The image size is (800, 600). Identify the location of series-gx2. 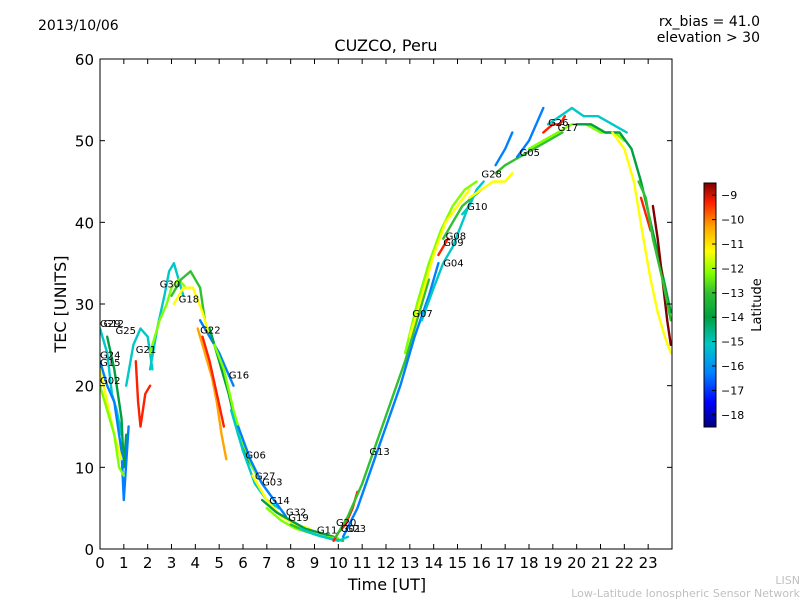
(641, 243).